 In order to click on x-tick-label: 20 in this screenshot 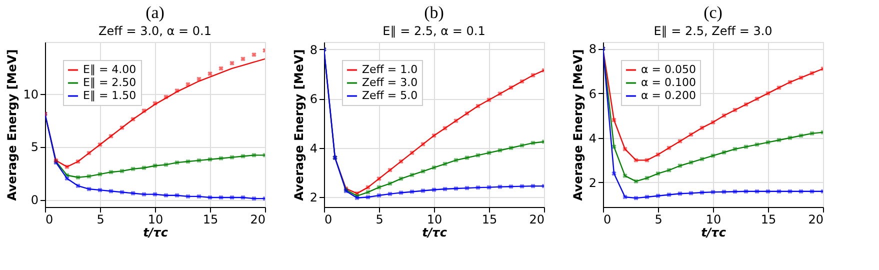, I will do `click(816, 219)`.